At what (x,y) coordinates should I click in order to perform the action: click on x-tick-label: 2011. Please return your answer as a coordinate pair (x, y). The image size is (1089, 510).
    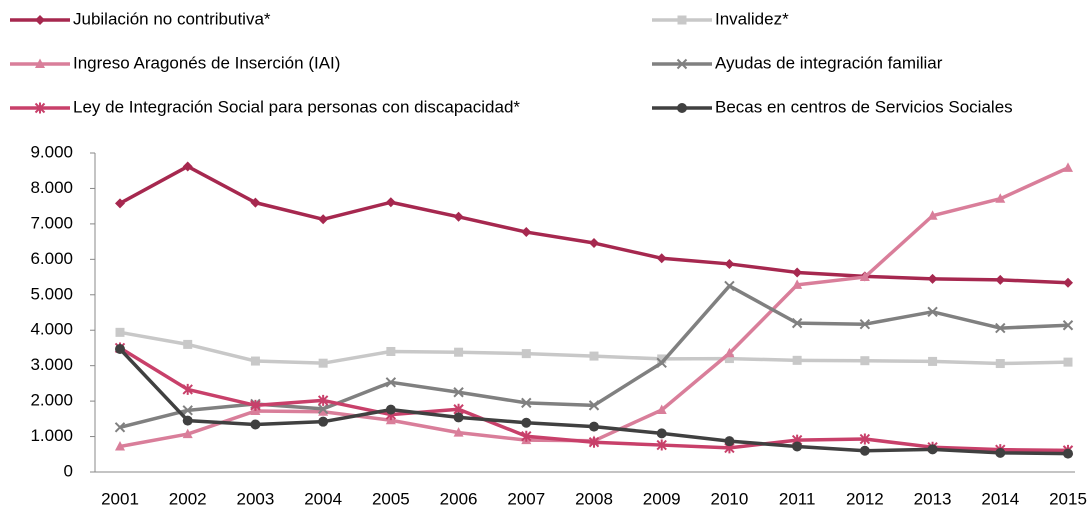
    Looking at the image, I should click on (797, 498).